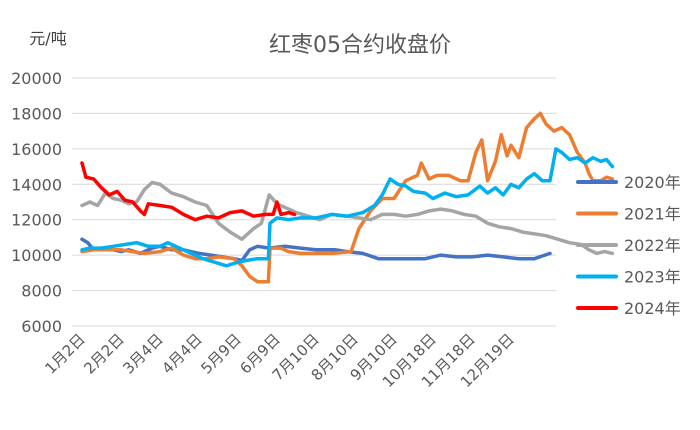 This screenshot has height=430, width=700. I want to click on x-tick-label: 1月2日, so click(64, 353).